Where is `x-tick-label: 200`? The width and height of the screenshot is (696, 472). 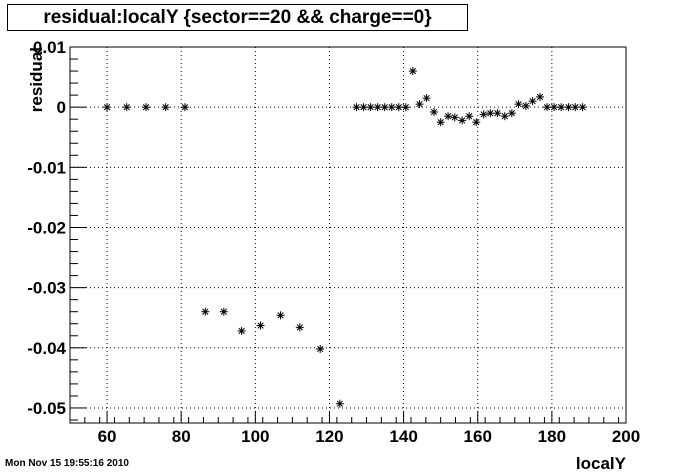 x-tick-label: 200 is located at coordinates (626, 436).